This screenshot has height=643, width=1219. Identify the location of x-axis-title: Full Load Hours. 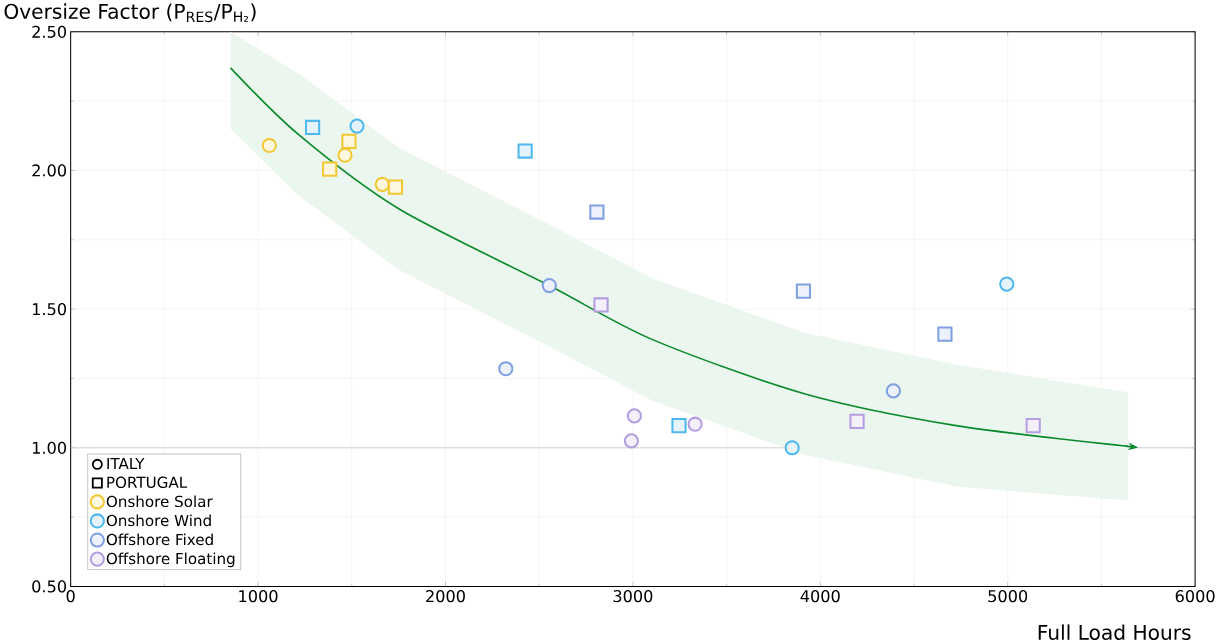
(1114, 632).